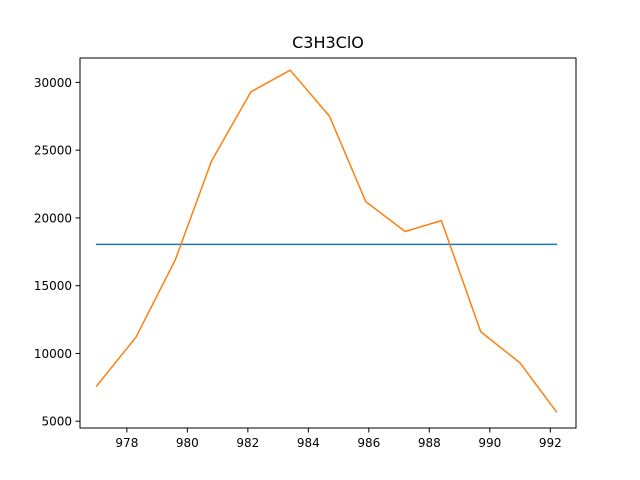  What do you see at coordinates (368, 443) in the screenshot?
I see `x-tick-label: 986` at bounding box center [368, 443].